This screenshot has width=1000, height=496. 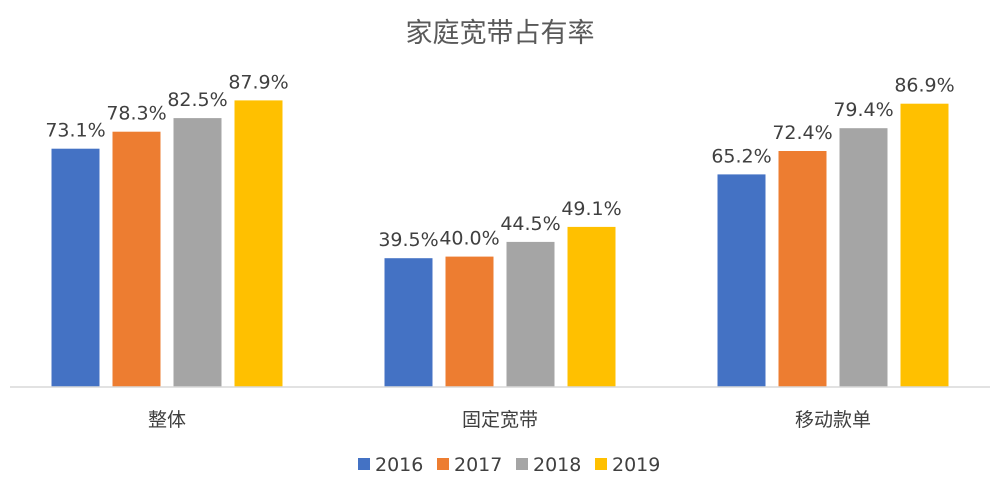 I want to click on data-label-2018-2: 79.4%, so click(x=863, y=110).